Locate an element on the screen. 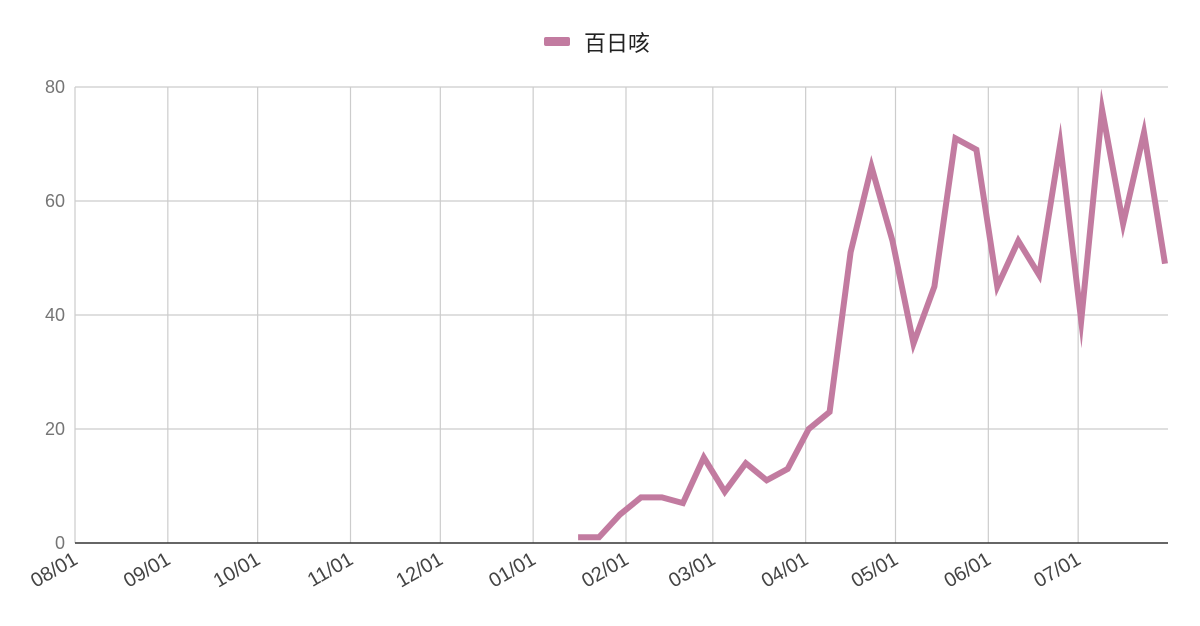 Image resolution: width=1200 pixels, height=626 pixels. x-tick-label: 11/01 is located at coordinates (330, 569).